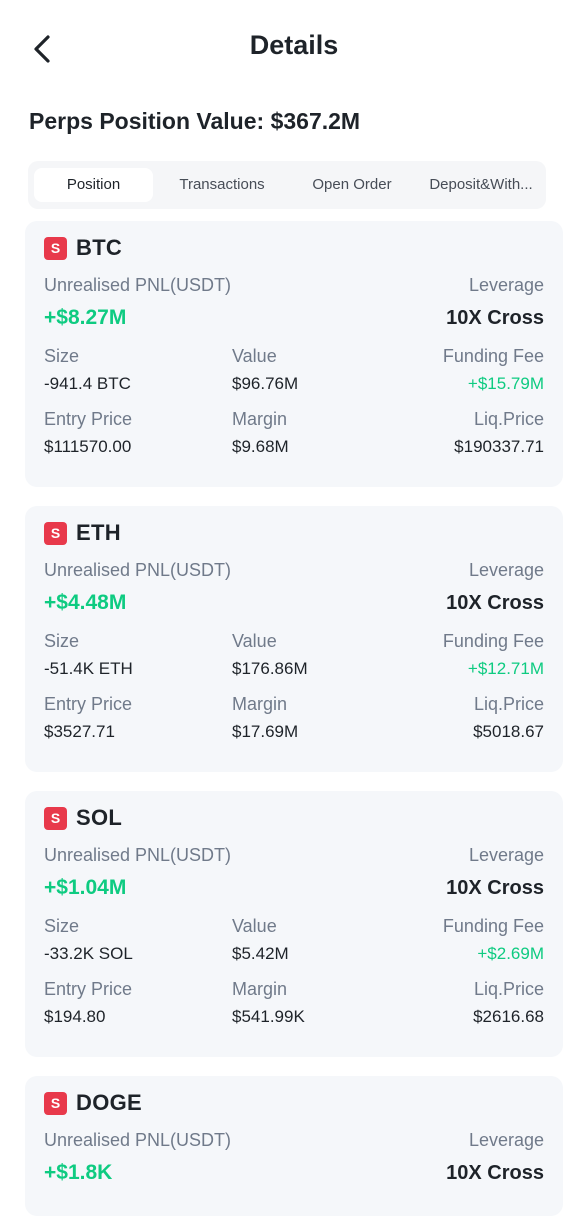 This screenshot has width=588, height=1216. Describe the element at coordinates (270, 668) in the screenshot. I see `value-value: $176.86M` at that location.